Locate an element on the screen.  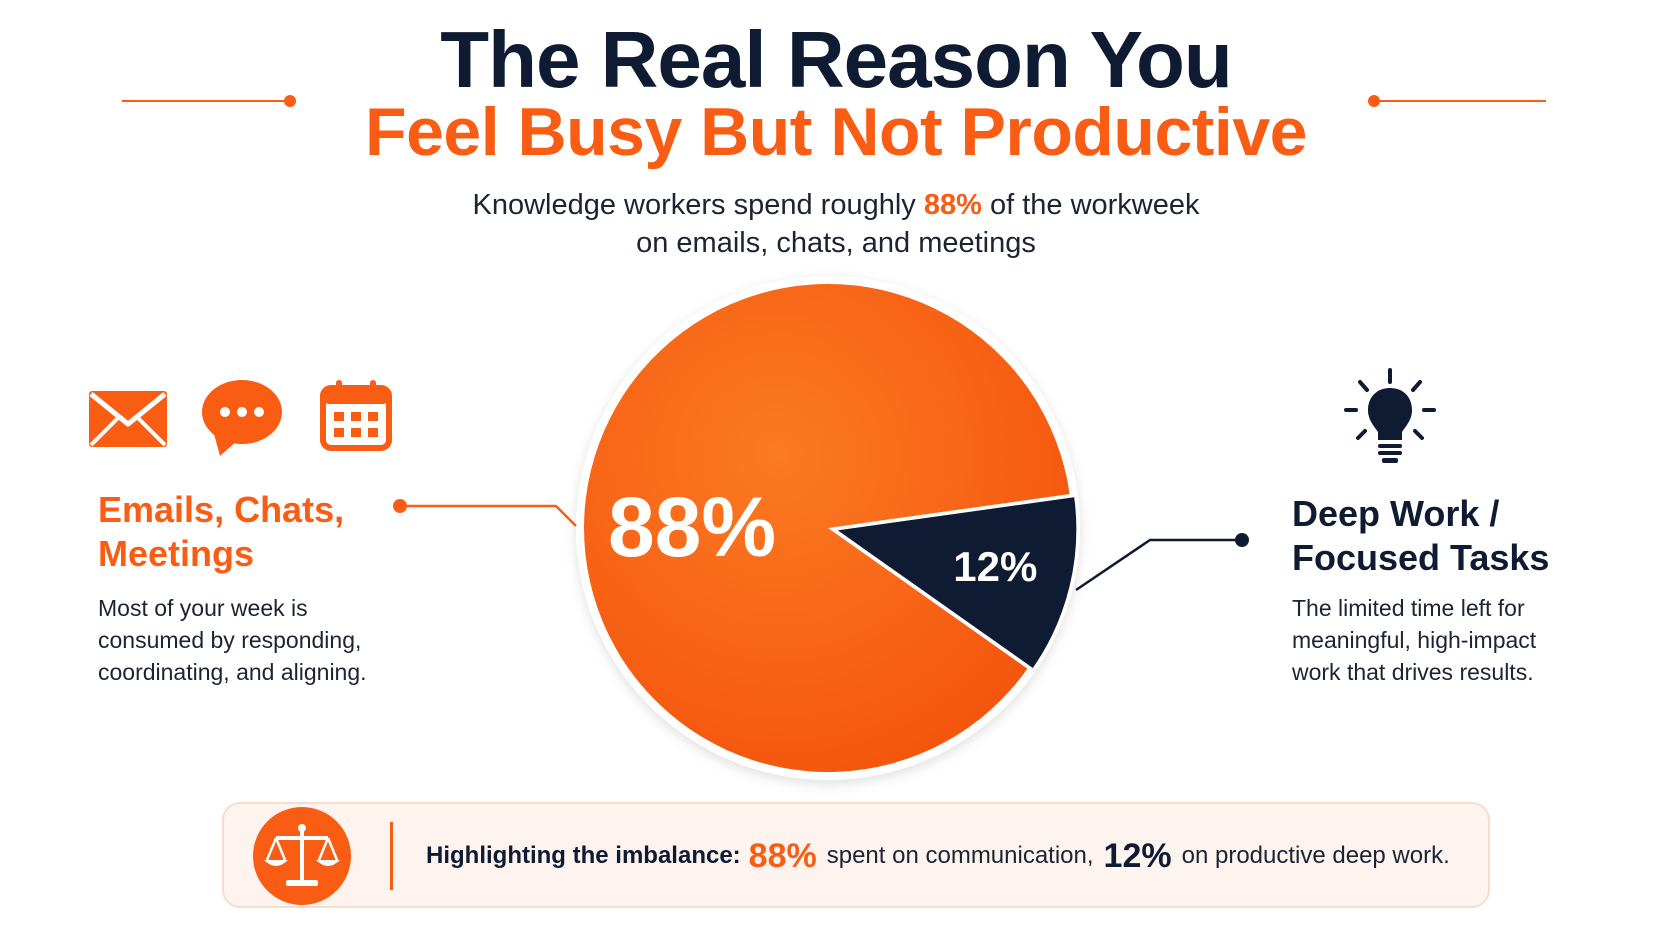
summary-banner is located at coordinates (856, 855).